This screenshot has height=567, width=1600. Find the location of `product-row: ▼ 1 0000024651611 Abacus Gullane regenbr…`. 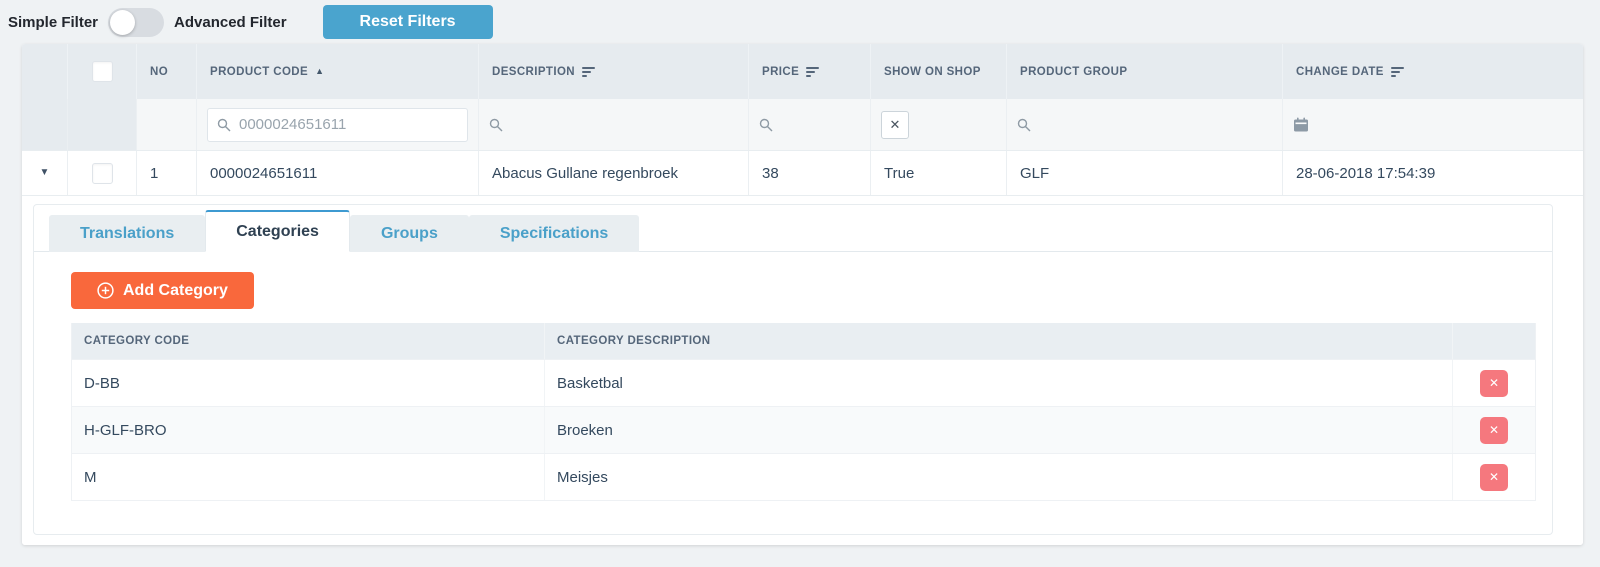

product-row: ▼ 1 0000024651611 Abacus Gullane regenbr… is located at coordinates (802, 173).